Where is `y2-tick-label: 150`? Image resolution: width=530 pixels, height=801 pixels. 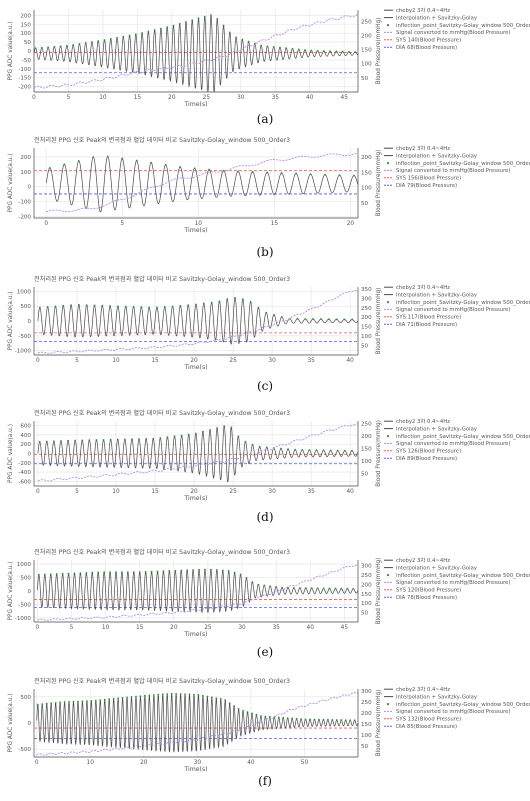 y2-tick-label: 150 is located at coordinates (366, 51).